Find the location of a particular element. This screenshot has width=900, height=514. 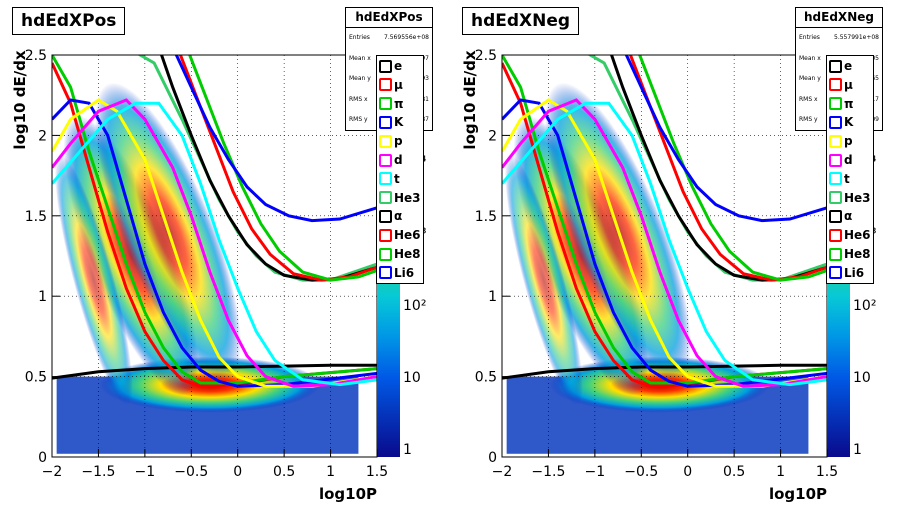

legend-item: He6 is located at coordinates (850, 235).